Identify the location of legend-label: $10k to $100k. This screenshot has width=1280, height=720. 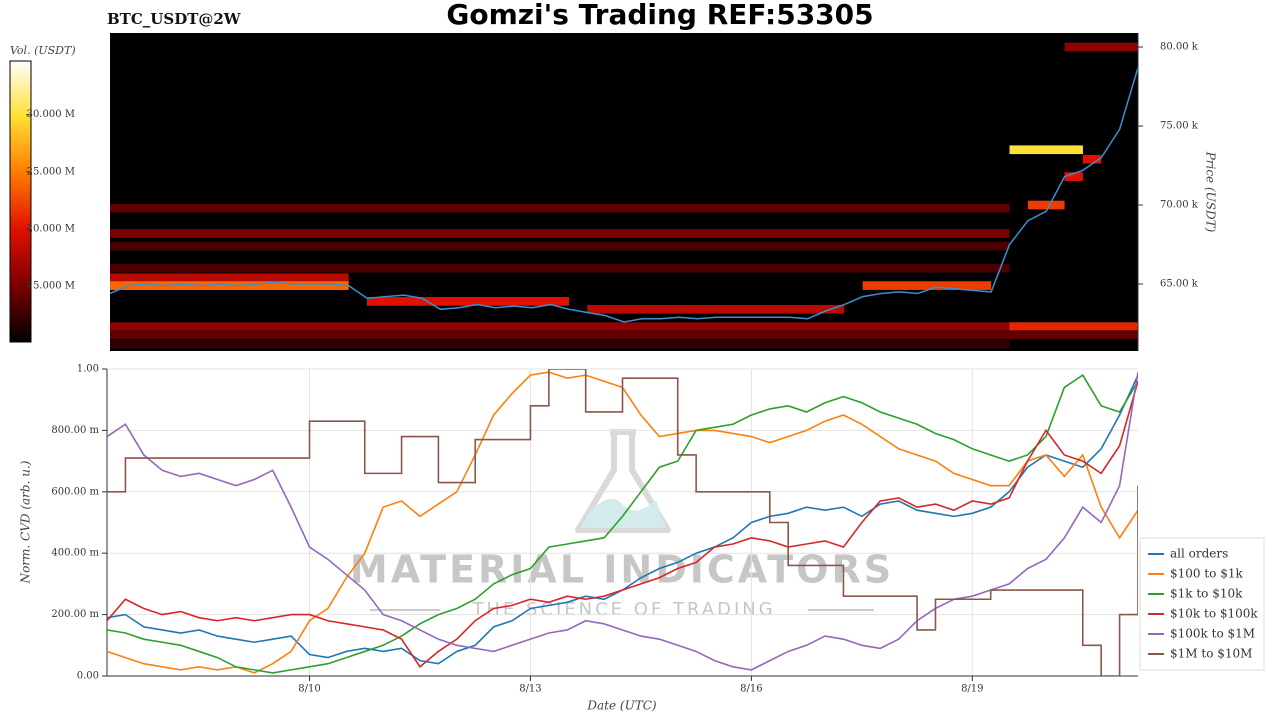
(1214, 614).